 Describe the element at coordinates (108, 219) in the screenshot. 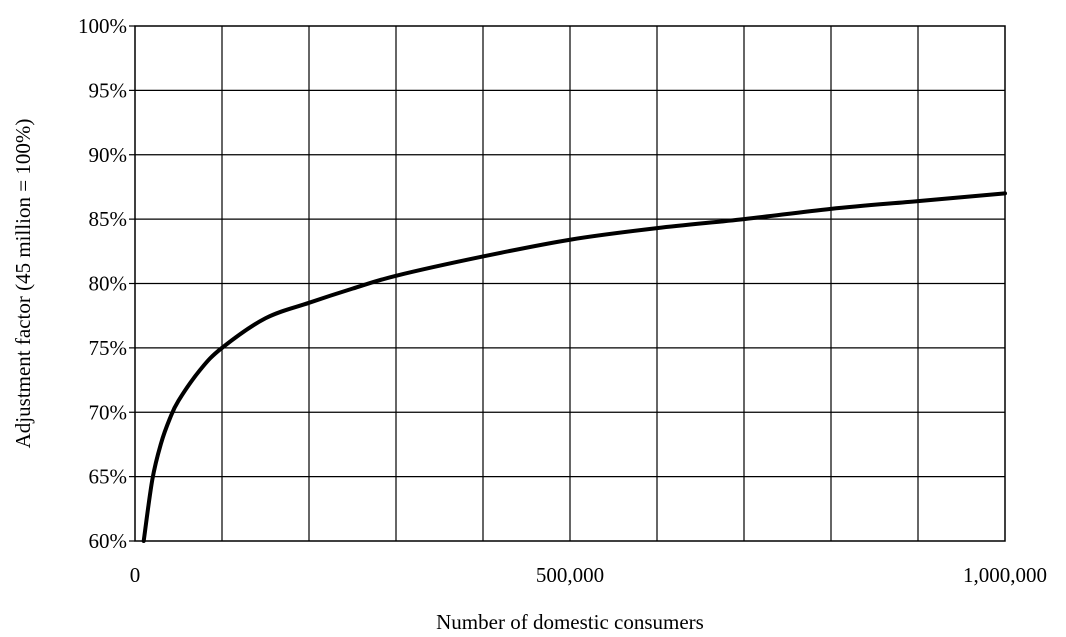

I see `y-tick-label: 85%` at that location.